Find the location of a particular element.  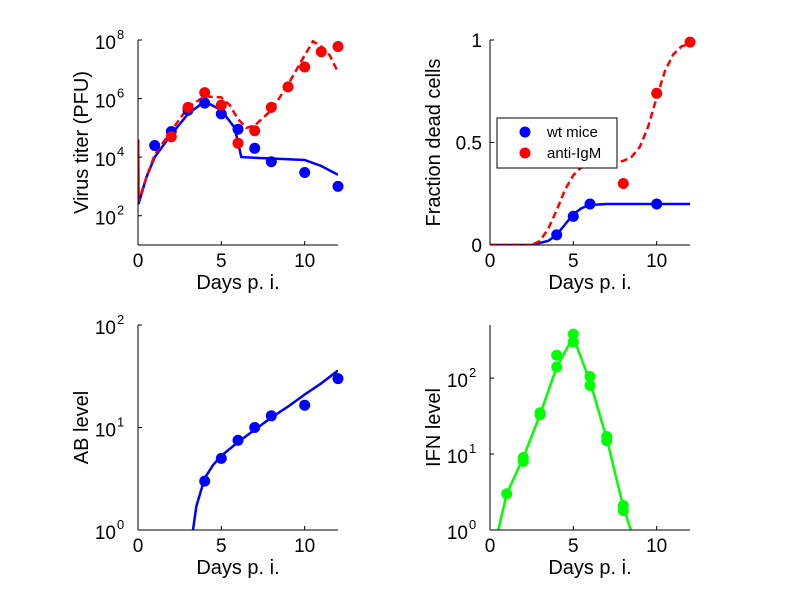

y-tick-label: 0 is located at coordinates (476, 246).